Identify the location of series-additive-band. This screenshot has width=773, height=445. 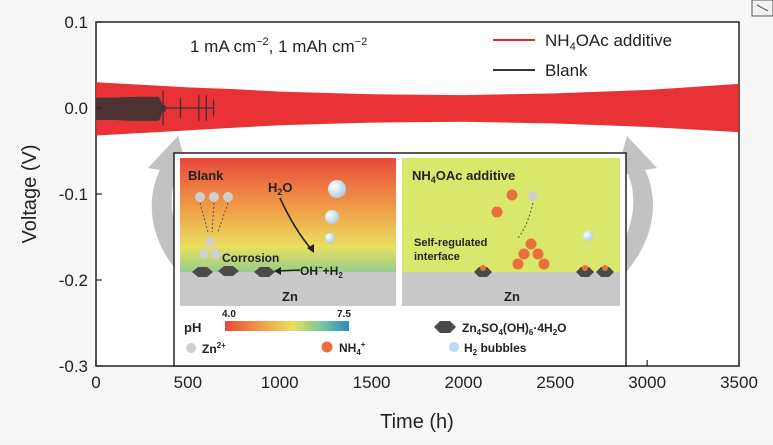
(417, 109).